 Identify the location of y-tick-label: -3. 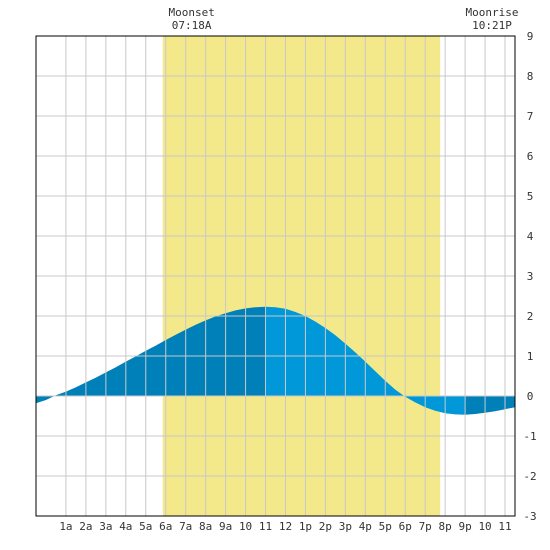
(529, 516).